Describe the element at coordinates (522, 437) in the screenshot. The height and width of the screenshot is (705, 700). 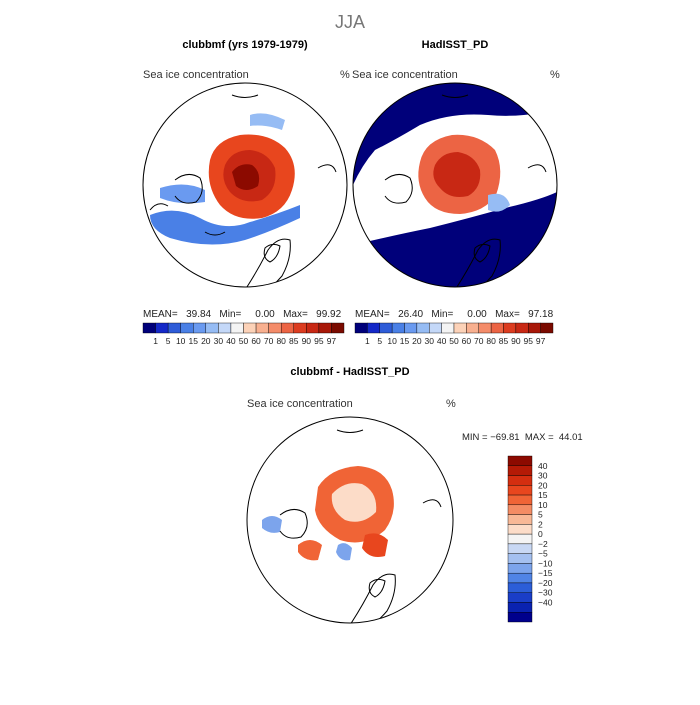
I see `panel-diff-stats: MIN = −69.81 MAX = 44.01` at that location.